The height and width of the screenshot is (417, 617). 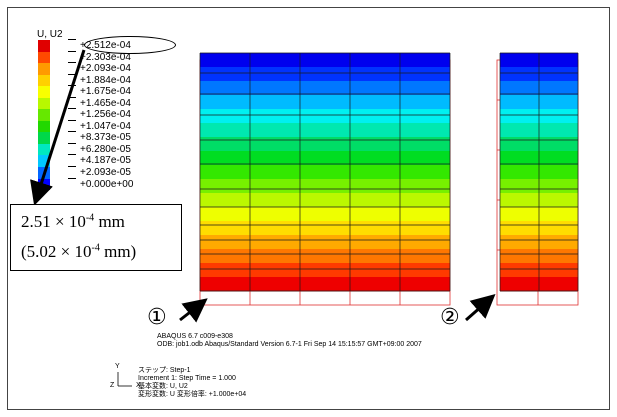 I want to click on legend-label: +1.047e-04, so click(x=100, y=126).